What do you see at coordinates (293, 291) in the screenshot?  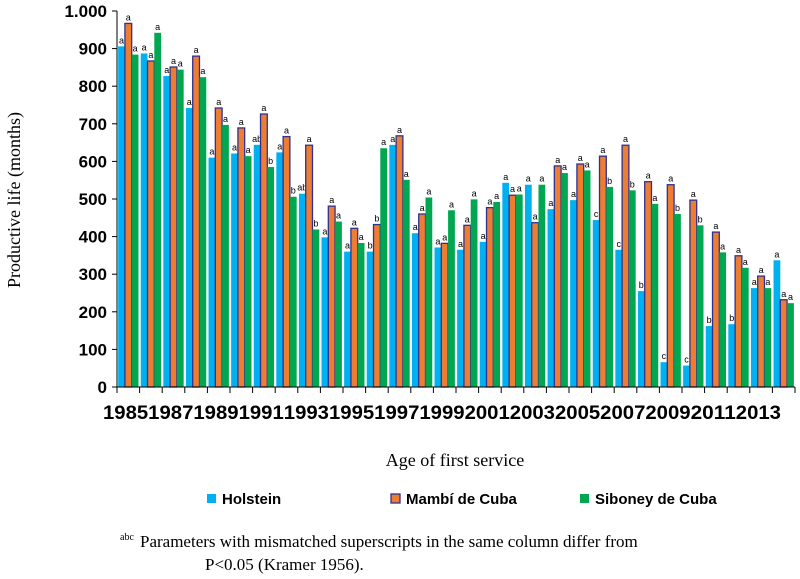 I see `bar-siboney-de-cuba-1992` at bounding box center [293, 291].